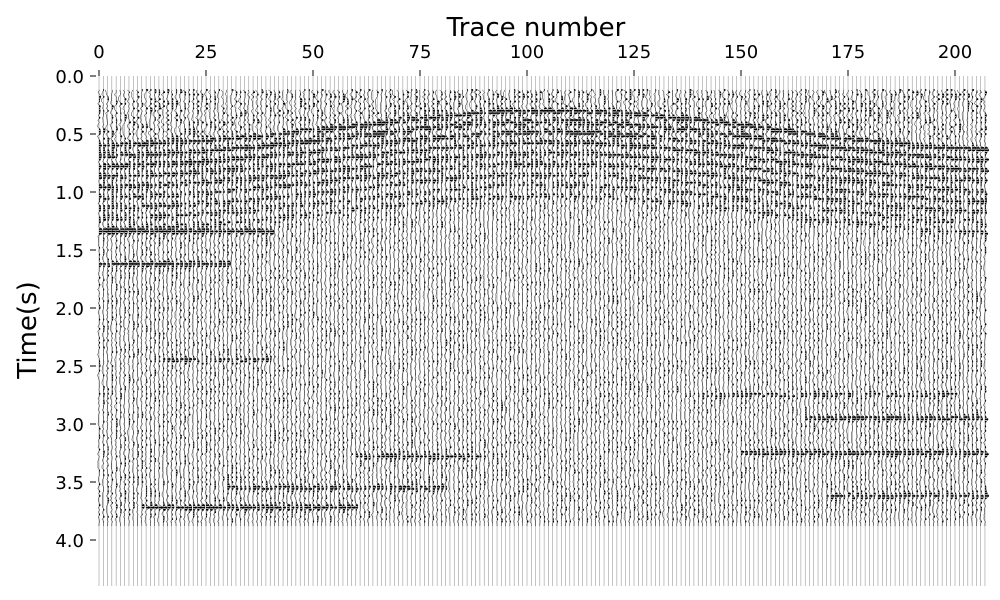 The height and width of the screenshot is (600, 1000). Describe the element at coordinates (420, 52) in the screenshot. I see `x-tick-label: 75` at that location.